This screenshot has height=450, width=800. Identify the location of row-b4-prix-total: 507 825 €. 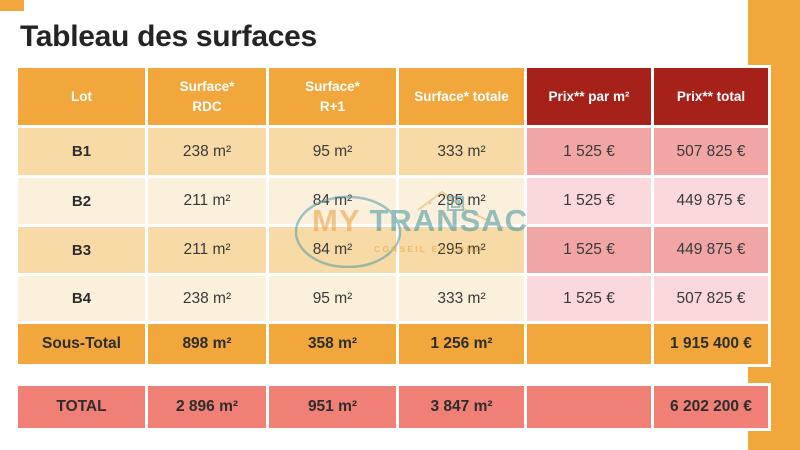
(711, 298).